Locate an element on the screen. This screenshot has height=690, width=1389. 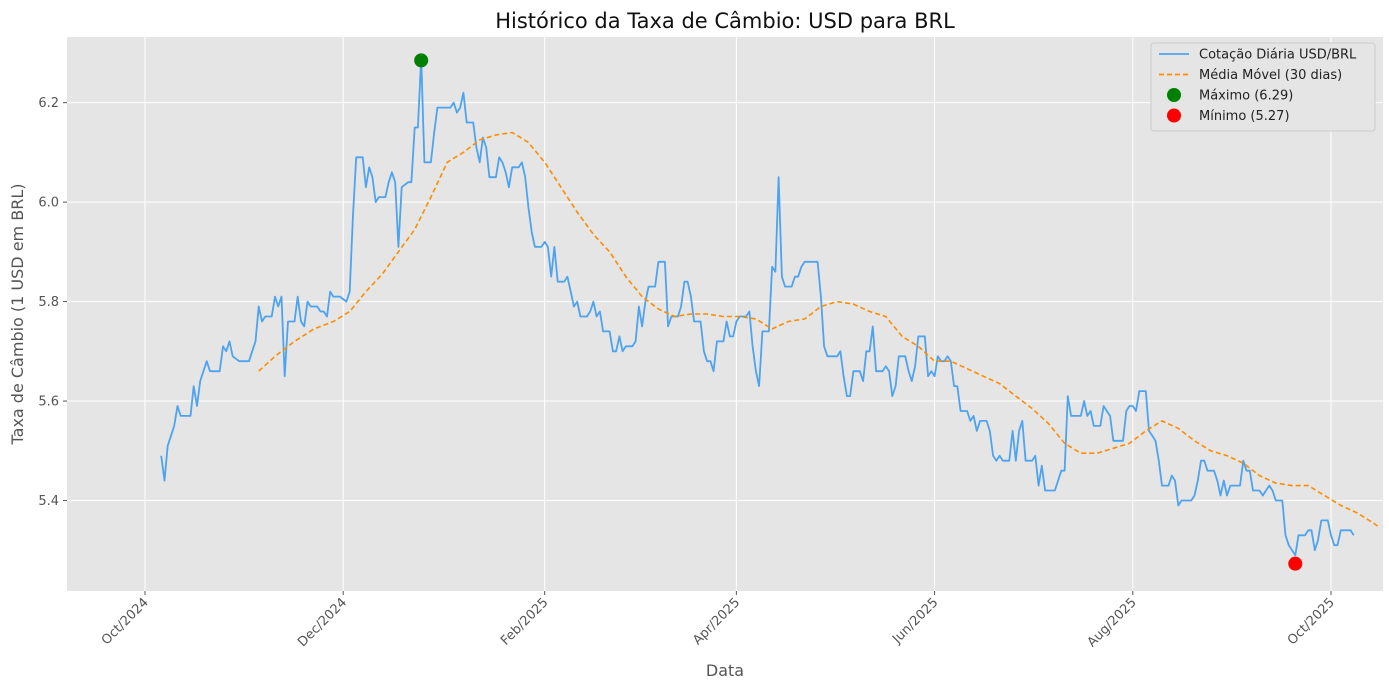
legend-box is located at coordinates (1263, 87).